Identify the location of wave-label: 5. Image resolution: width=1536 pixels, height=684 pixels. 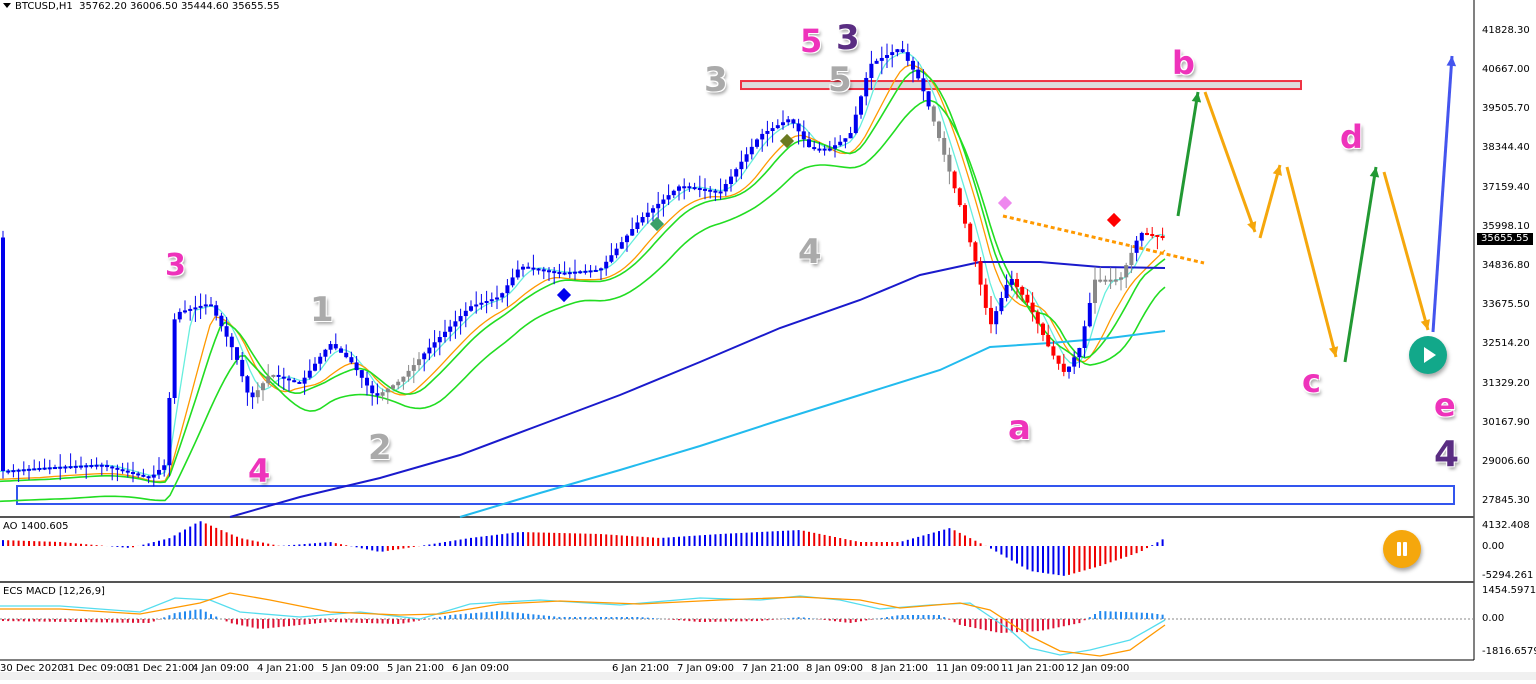
(840, 80).